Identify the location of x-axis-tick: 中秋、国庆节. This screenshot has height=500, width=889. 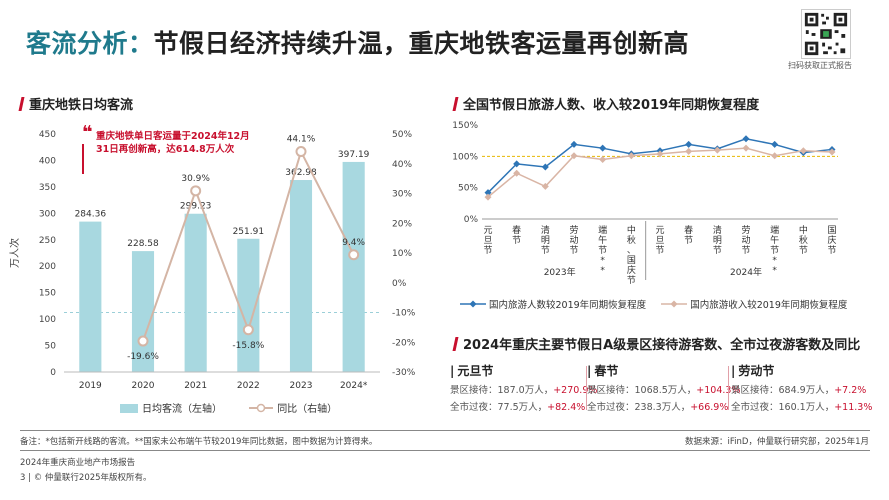
(631, 255).